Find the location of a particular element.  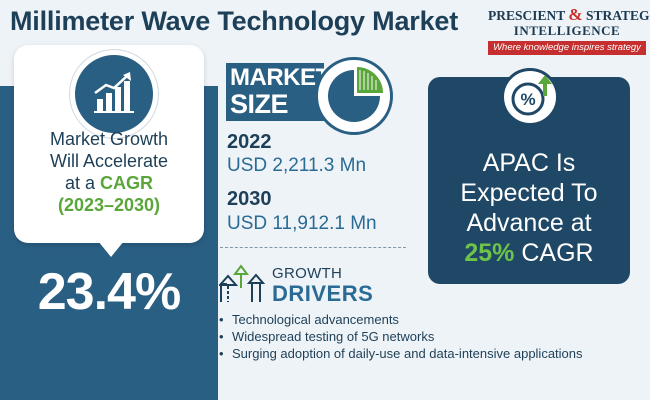

apac-text: APAC Is Expected To Advance at 25% CAGR is located at coordinates (529, 208).